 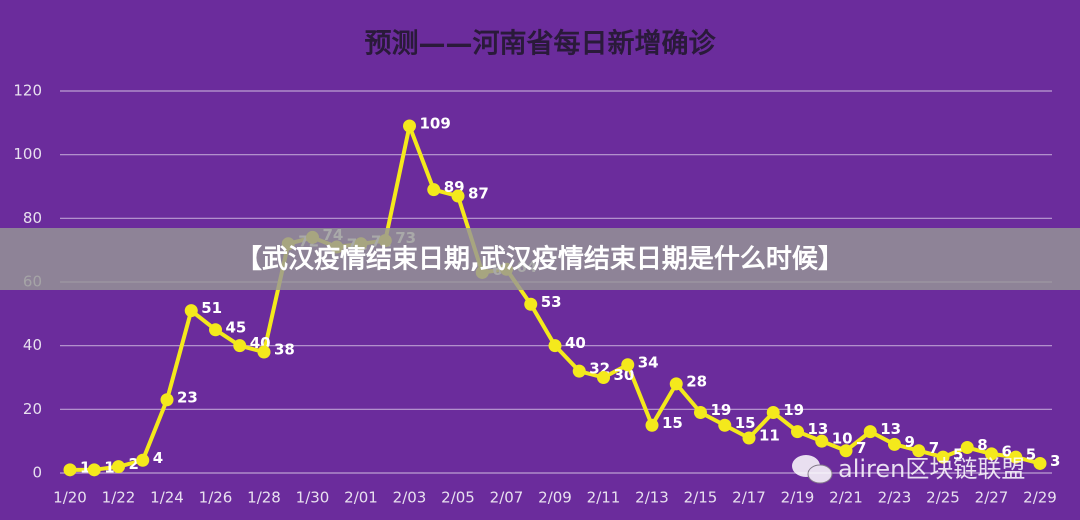 What do you see at coordinates (910, 442) in the screenshot?
I see `data-label: 9` at bounding box center [910, 442].